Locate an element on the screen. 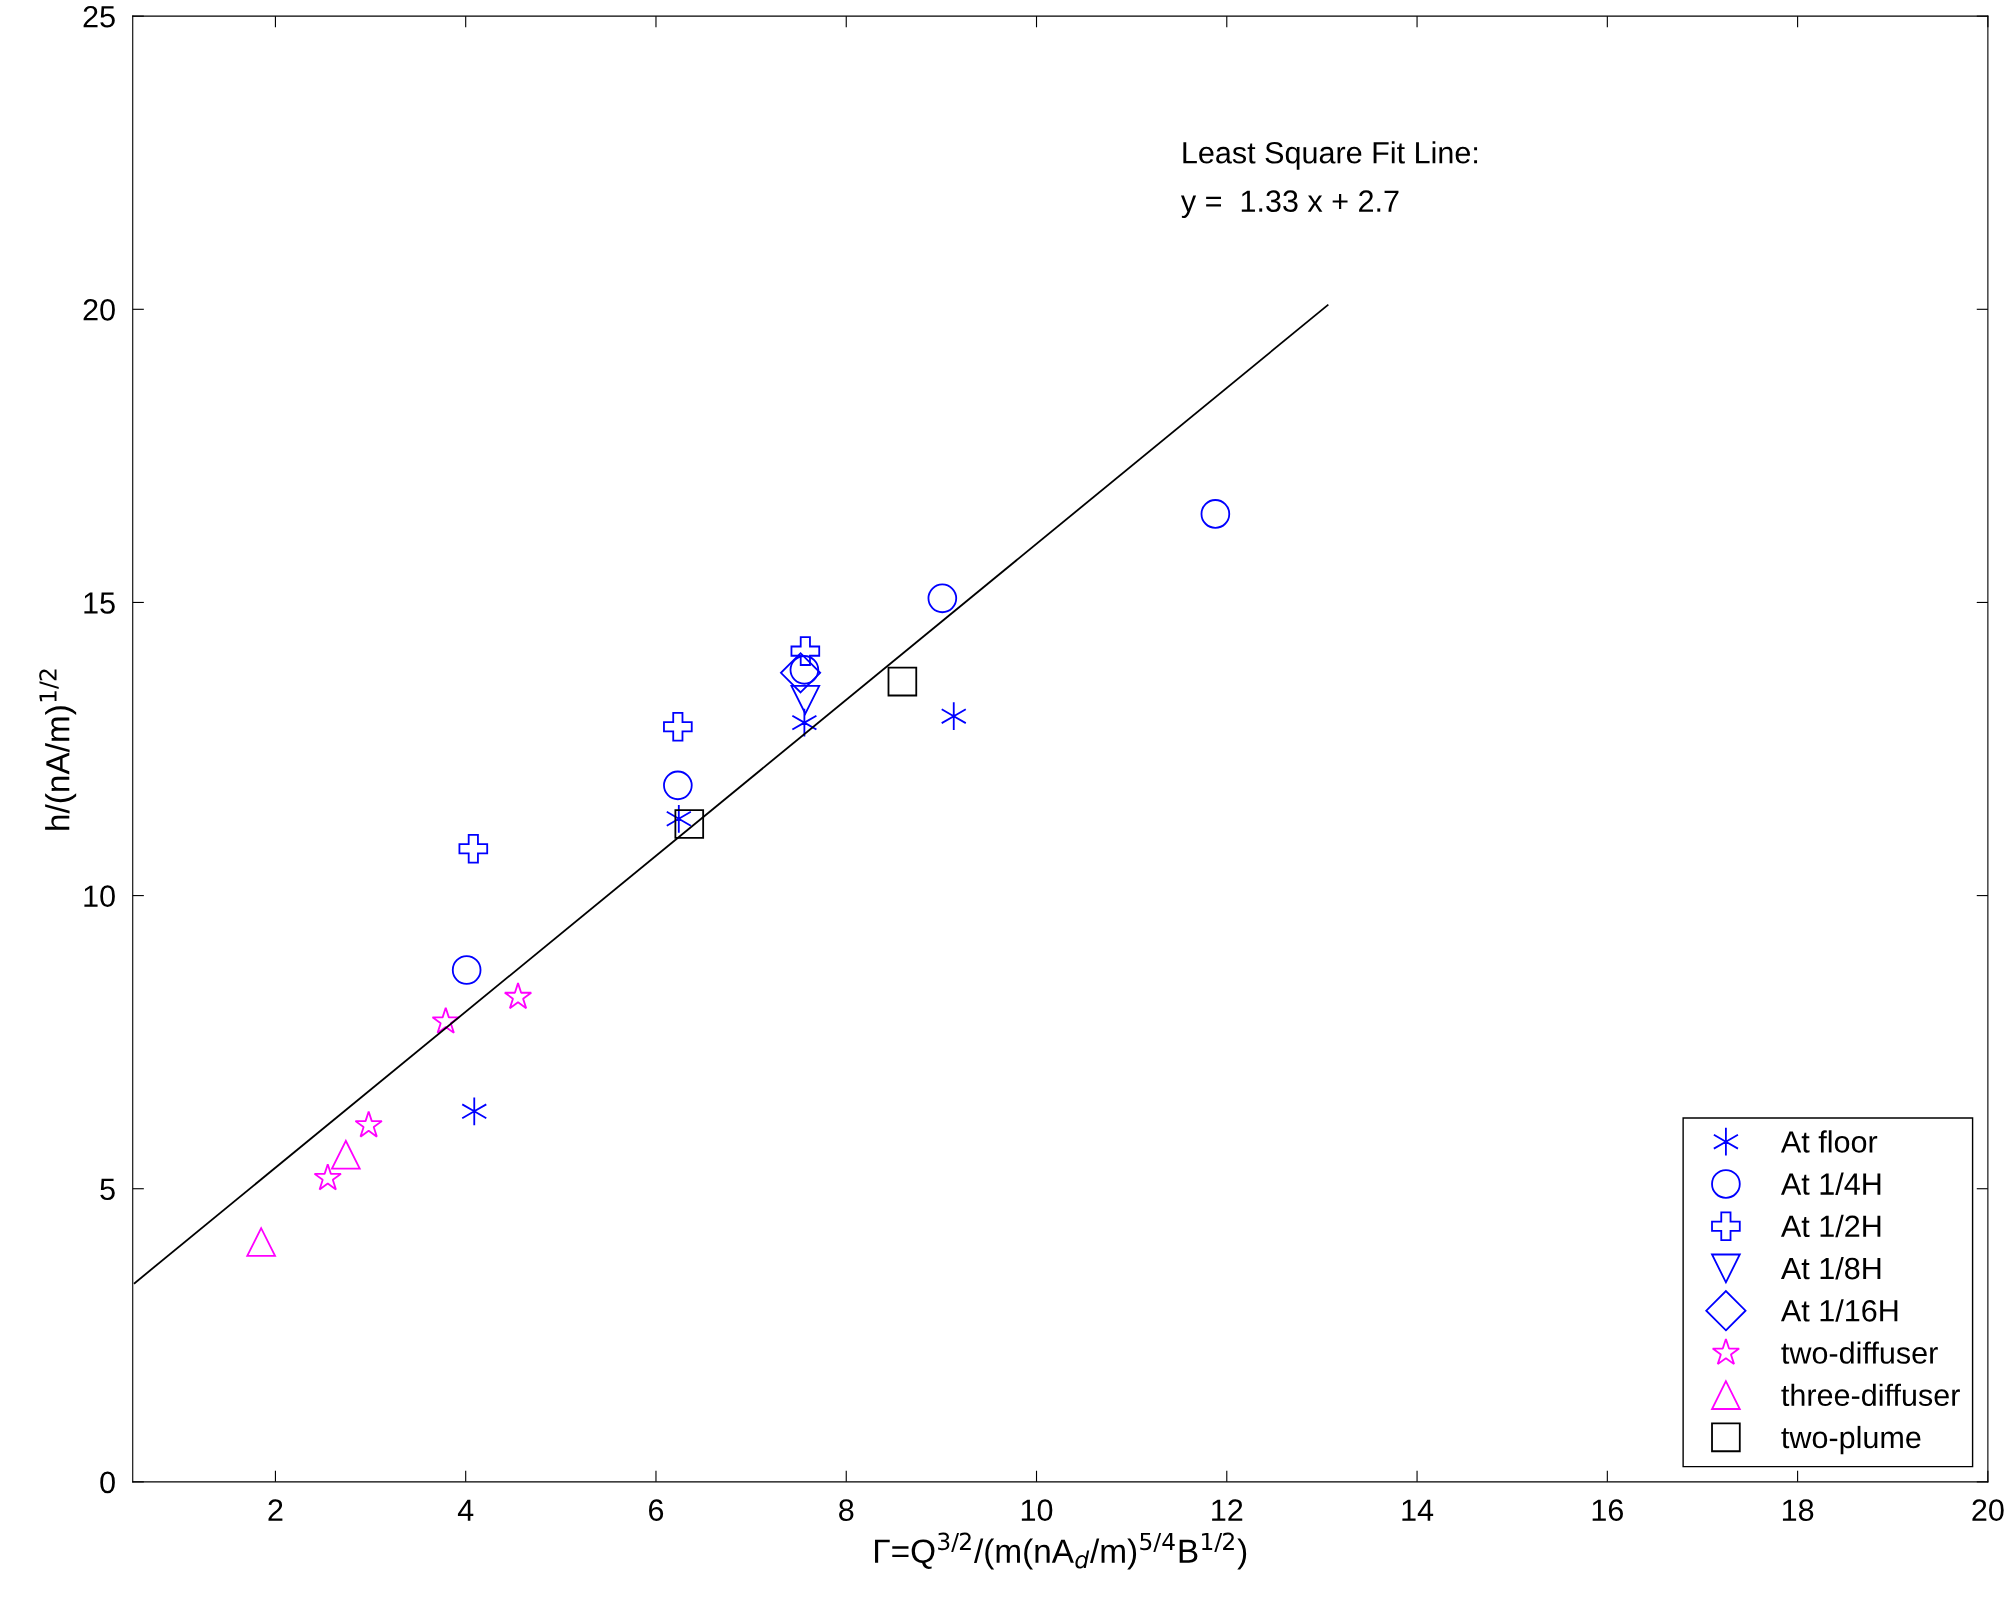  legend-label: three-diffuser is located at coordinates (1870, 1395).